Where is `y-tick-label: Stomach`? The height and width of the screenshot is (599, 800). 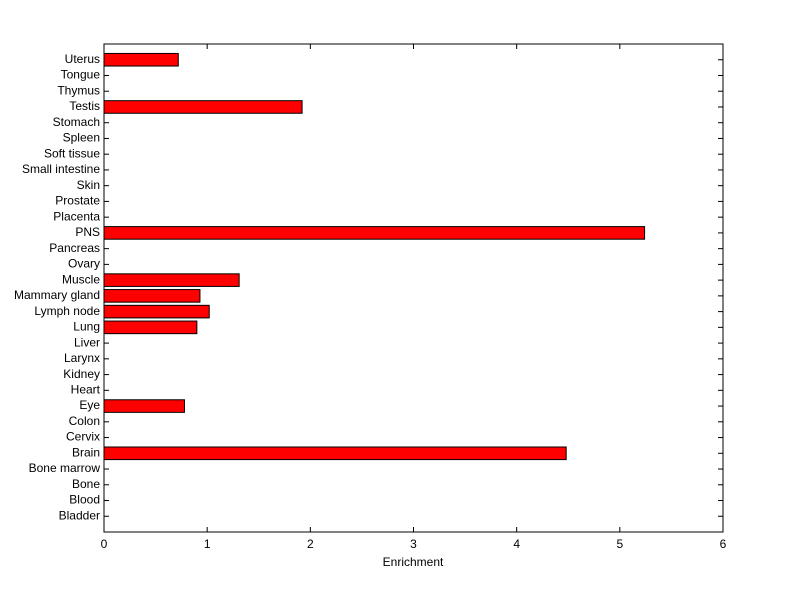
y-tick-label: Stomach is located at coordinates (76, 122).